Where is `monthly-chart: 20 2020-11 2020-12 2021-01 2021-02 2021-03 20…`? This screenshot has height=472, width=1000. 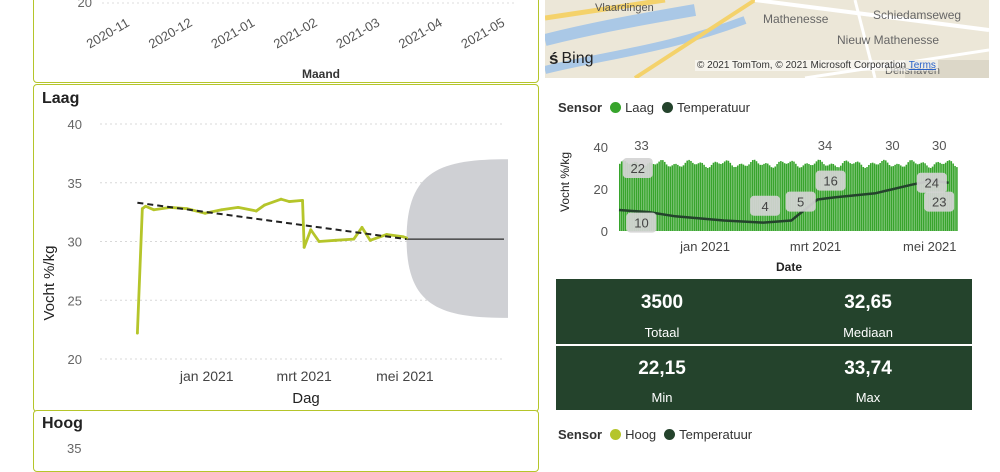 monthly-chart: 20 2020-11 2020-12 2021-01 2021-02 2021-03 20… is located at coordinates (296, 40).